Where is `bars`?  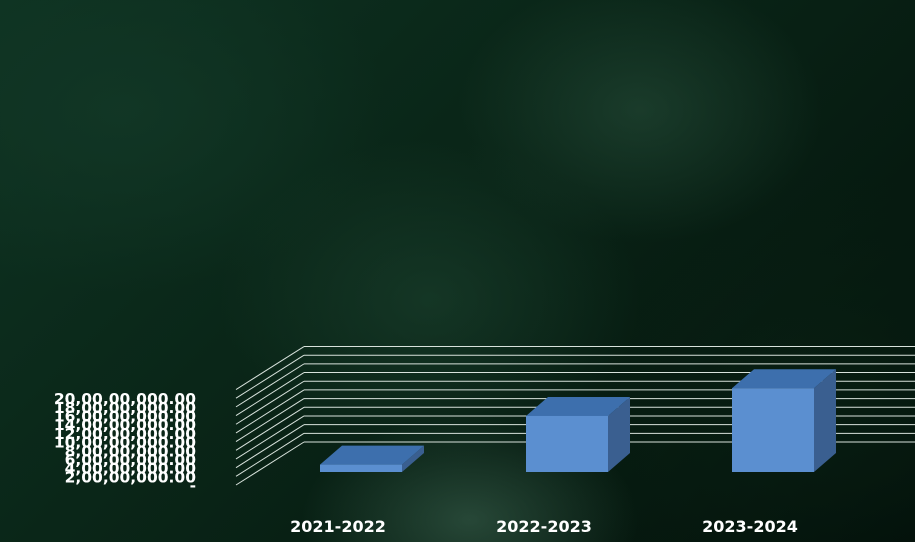
bars is located at coordinates (578, 420).